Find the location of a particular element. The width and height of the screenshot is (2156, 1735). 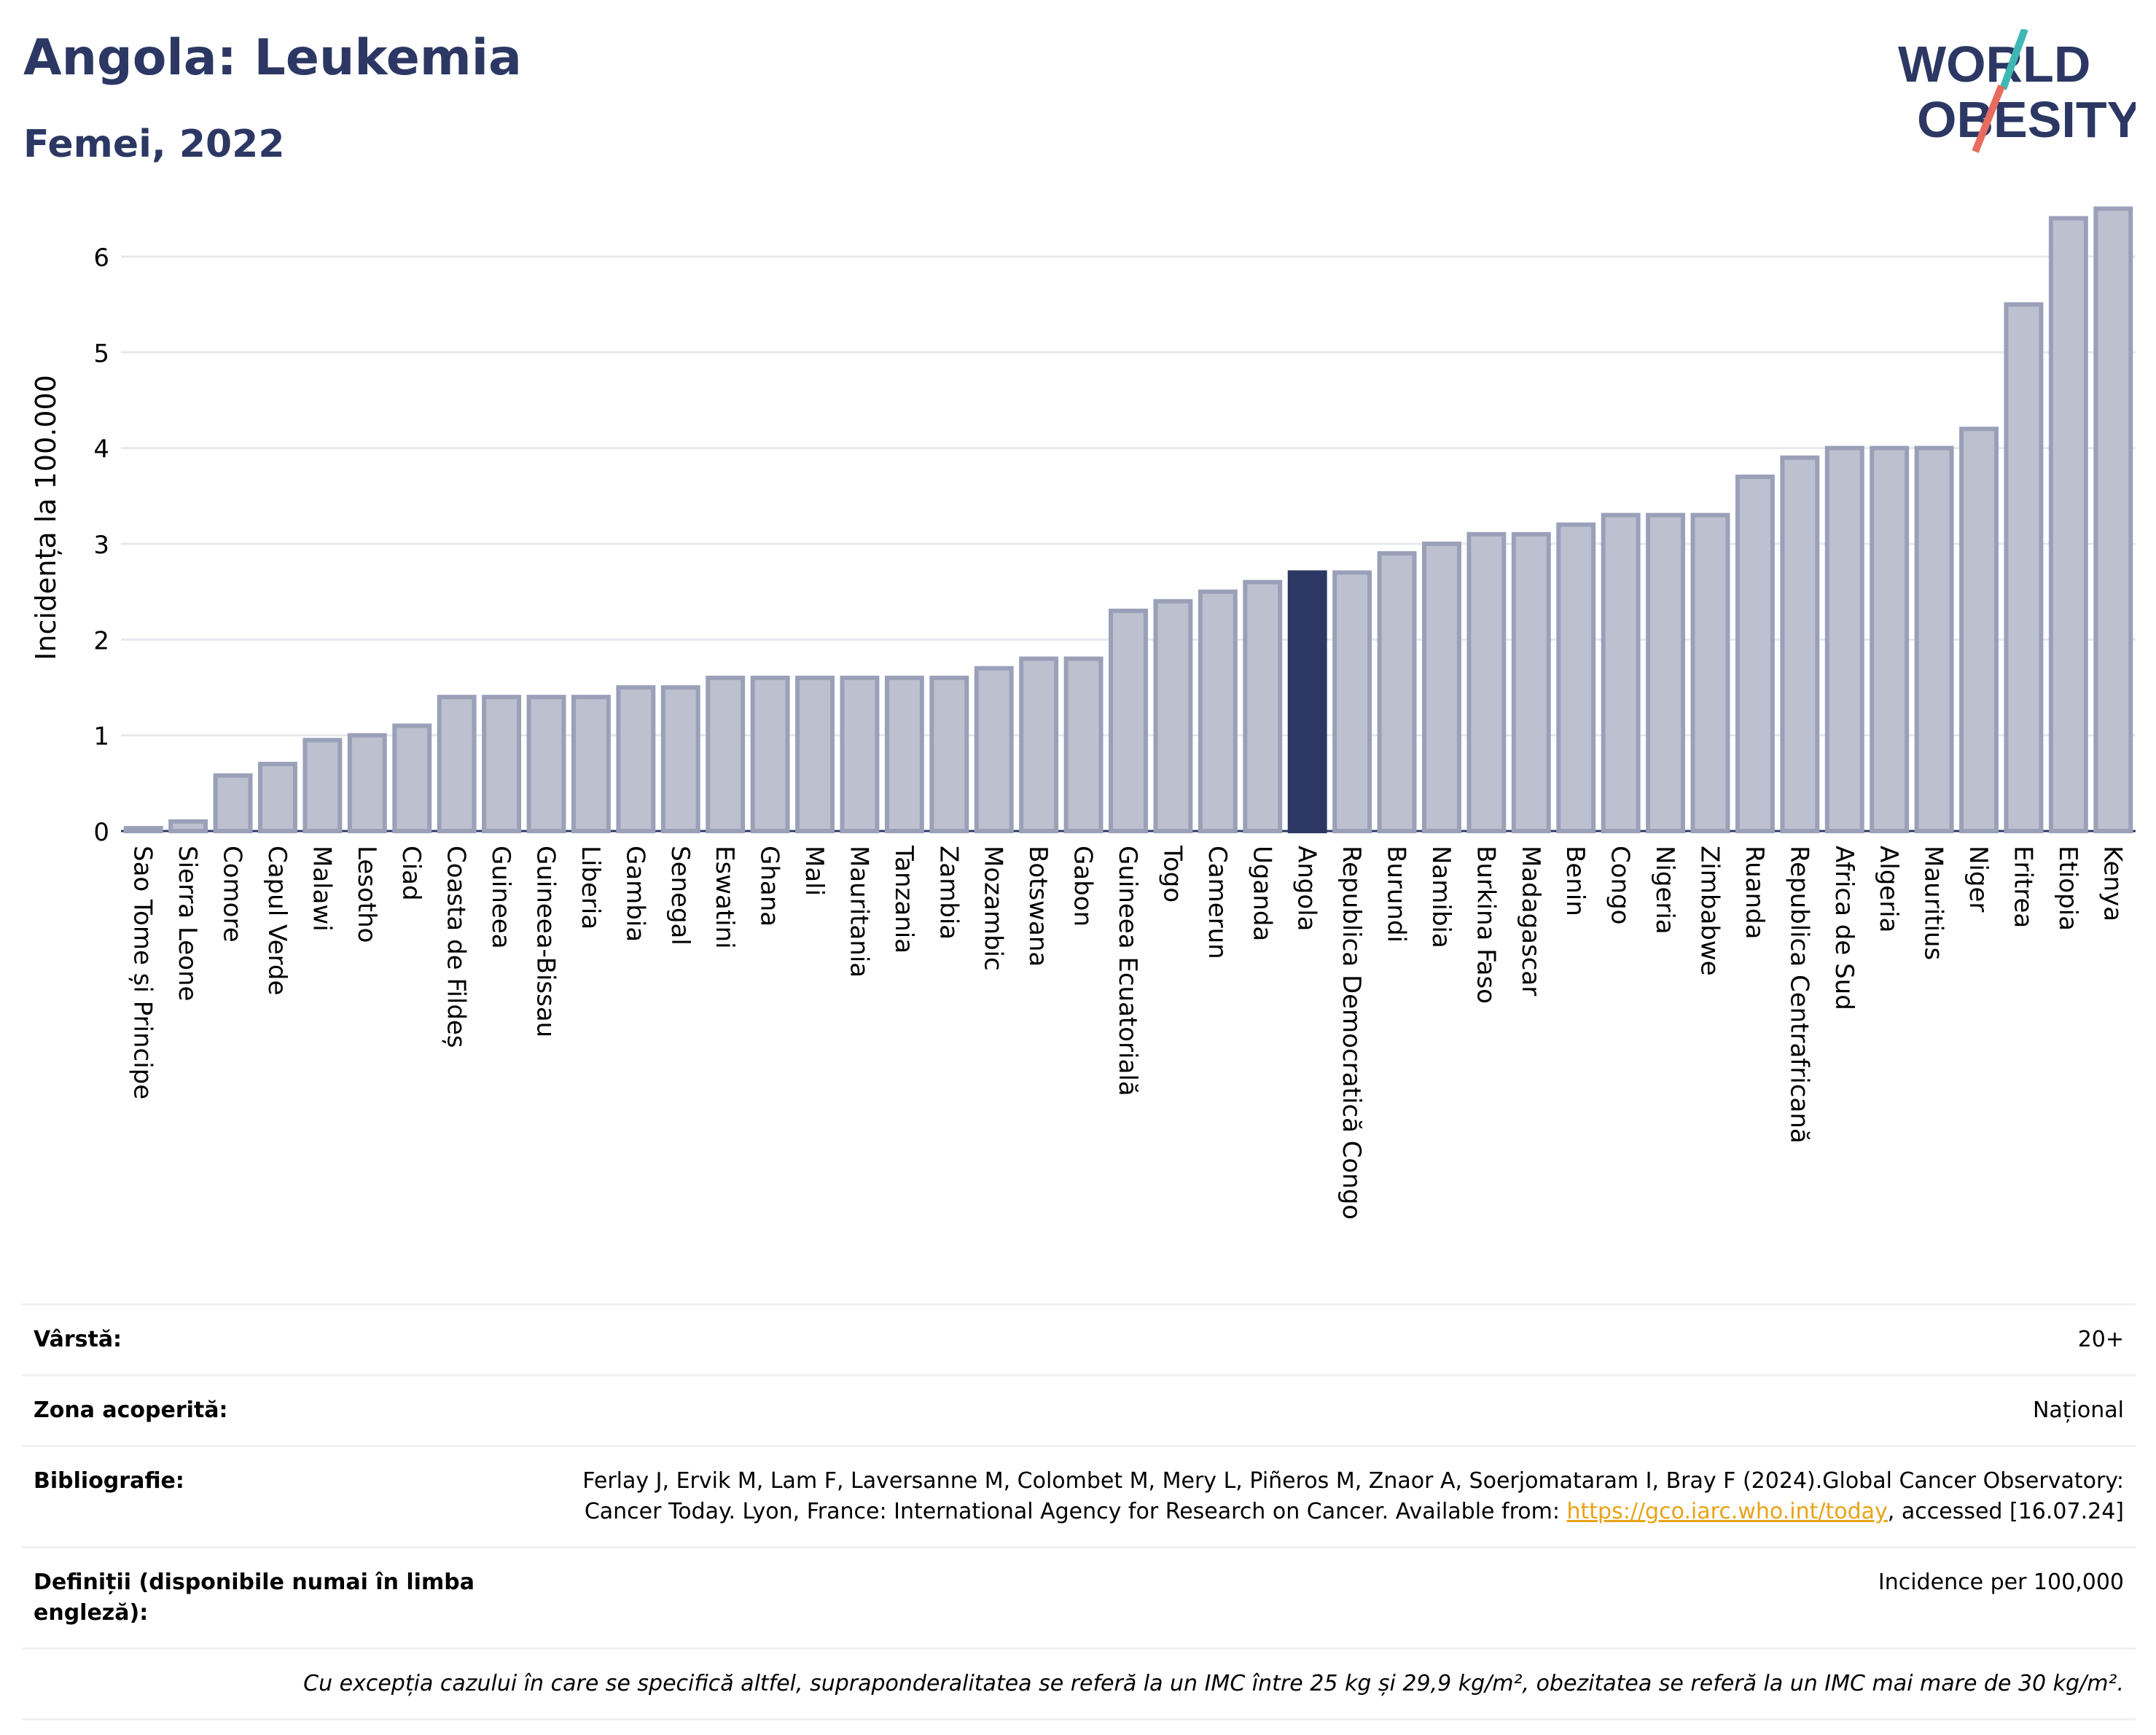

bar-niger is located at coordinates (1979, 629).